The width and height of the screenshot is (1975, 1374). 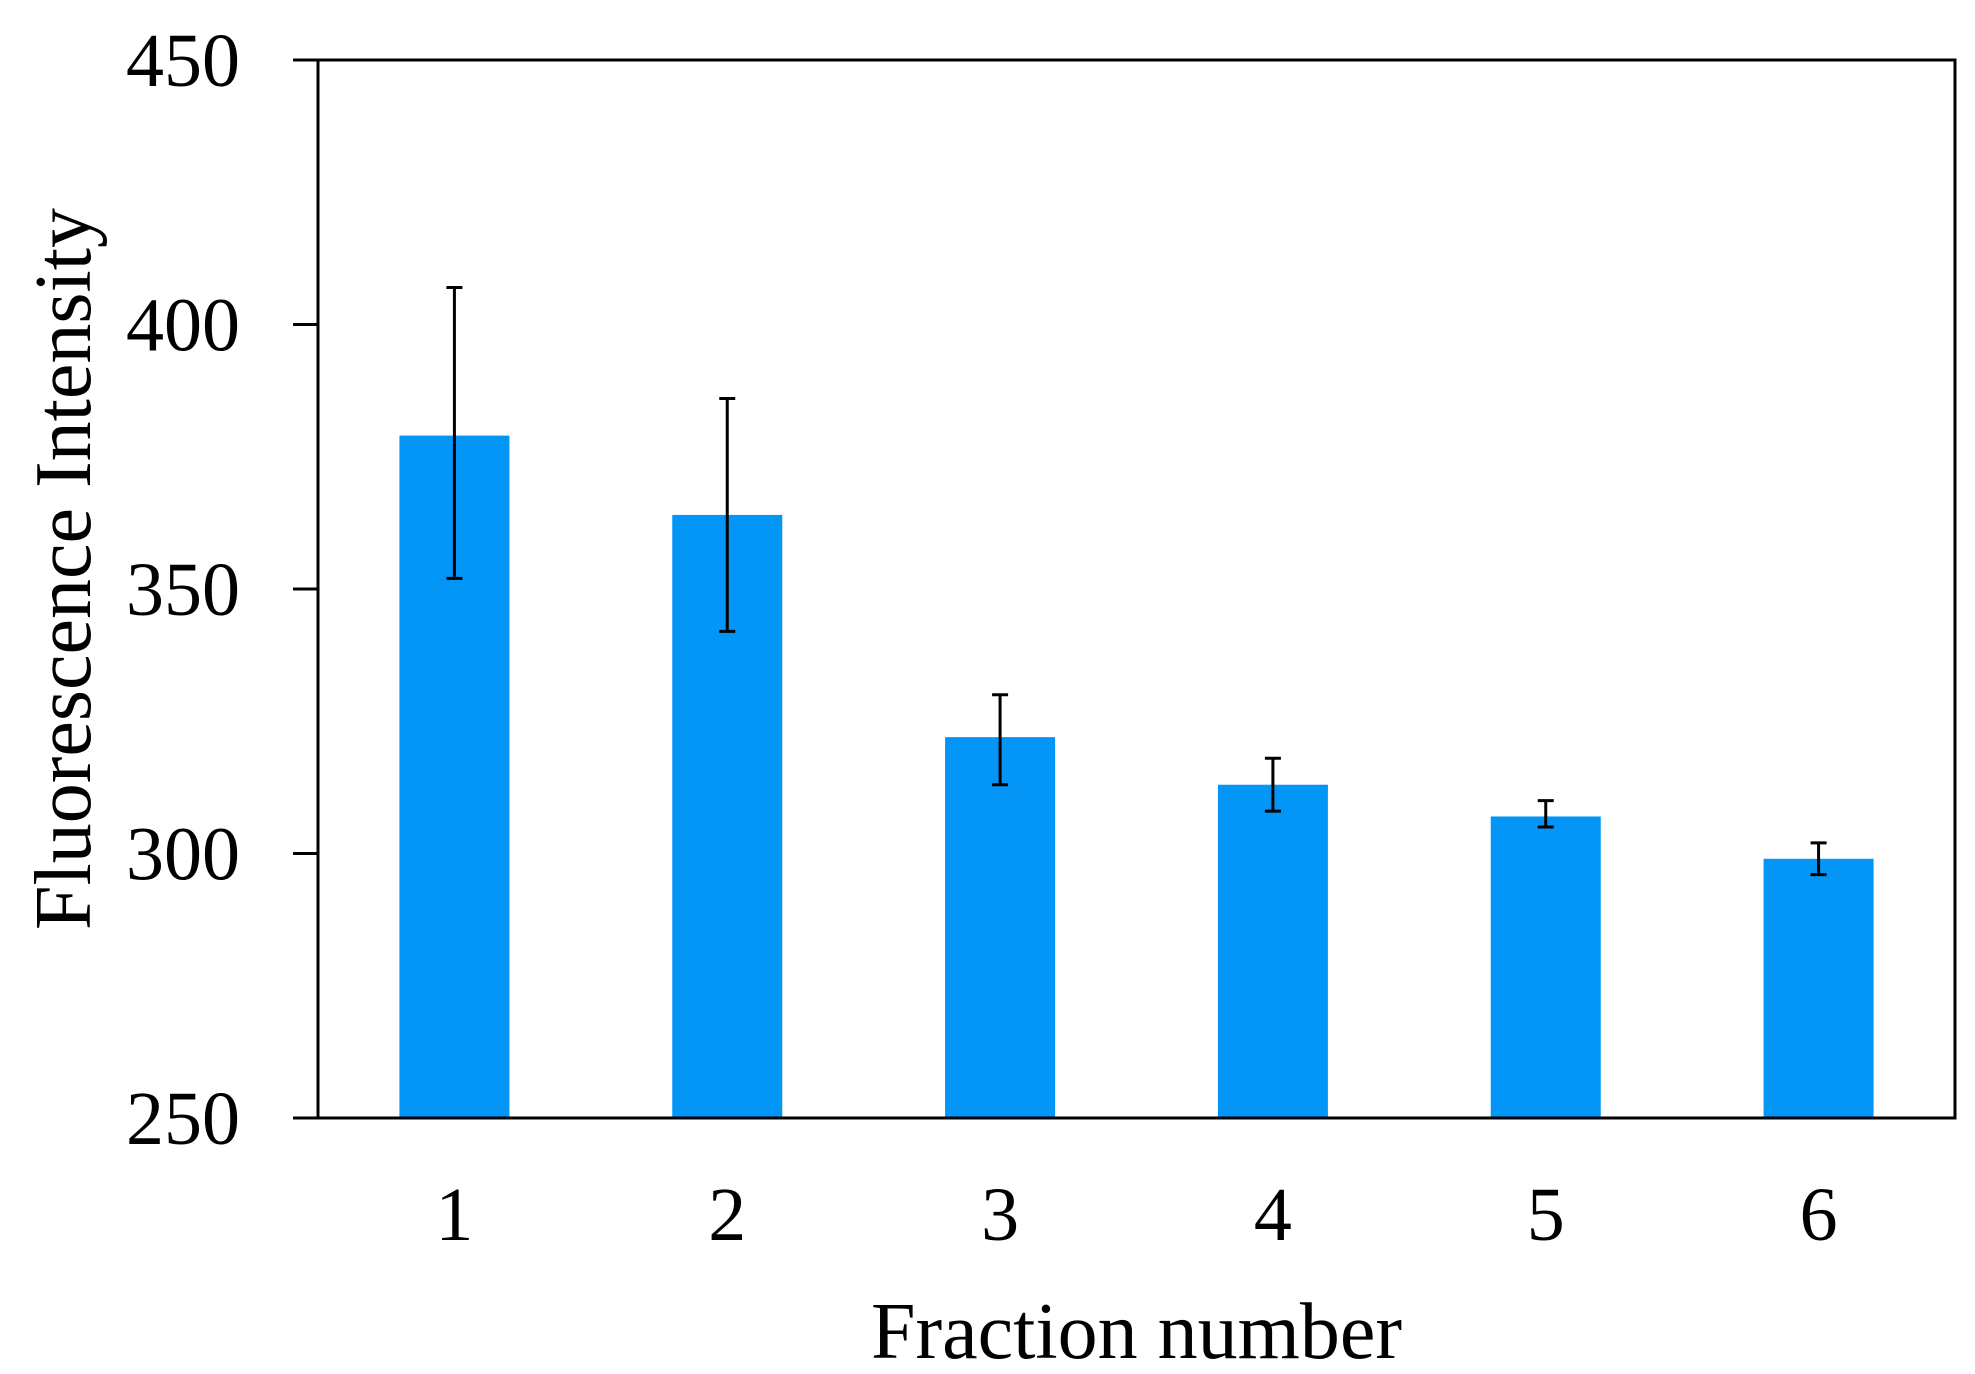 What do you see at coordinates (64, 569) in the screenshot?
I see `y-axis-title: Fluorescence Intensity` at bounding box center [64, 569].